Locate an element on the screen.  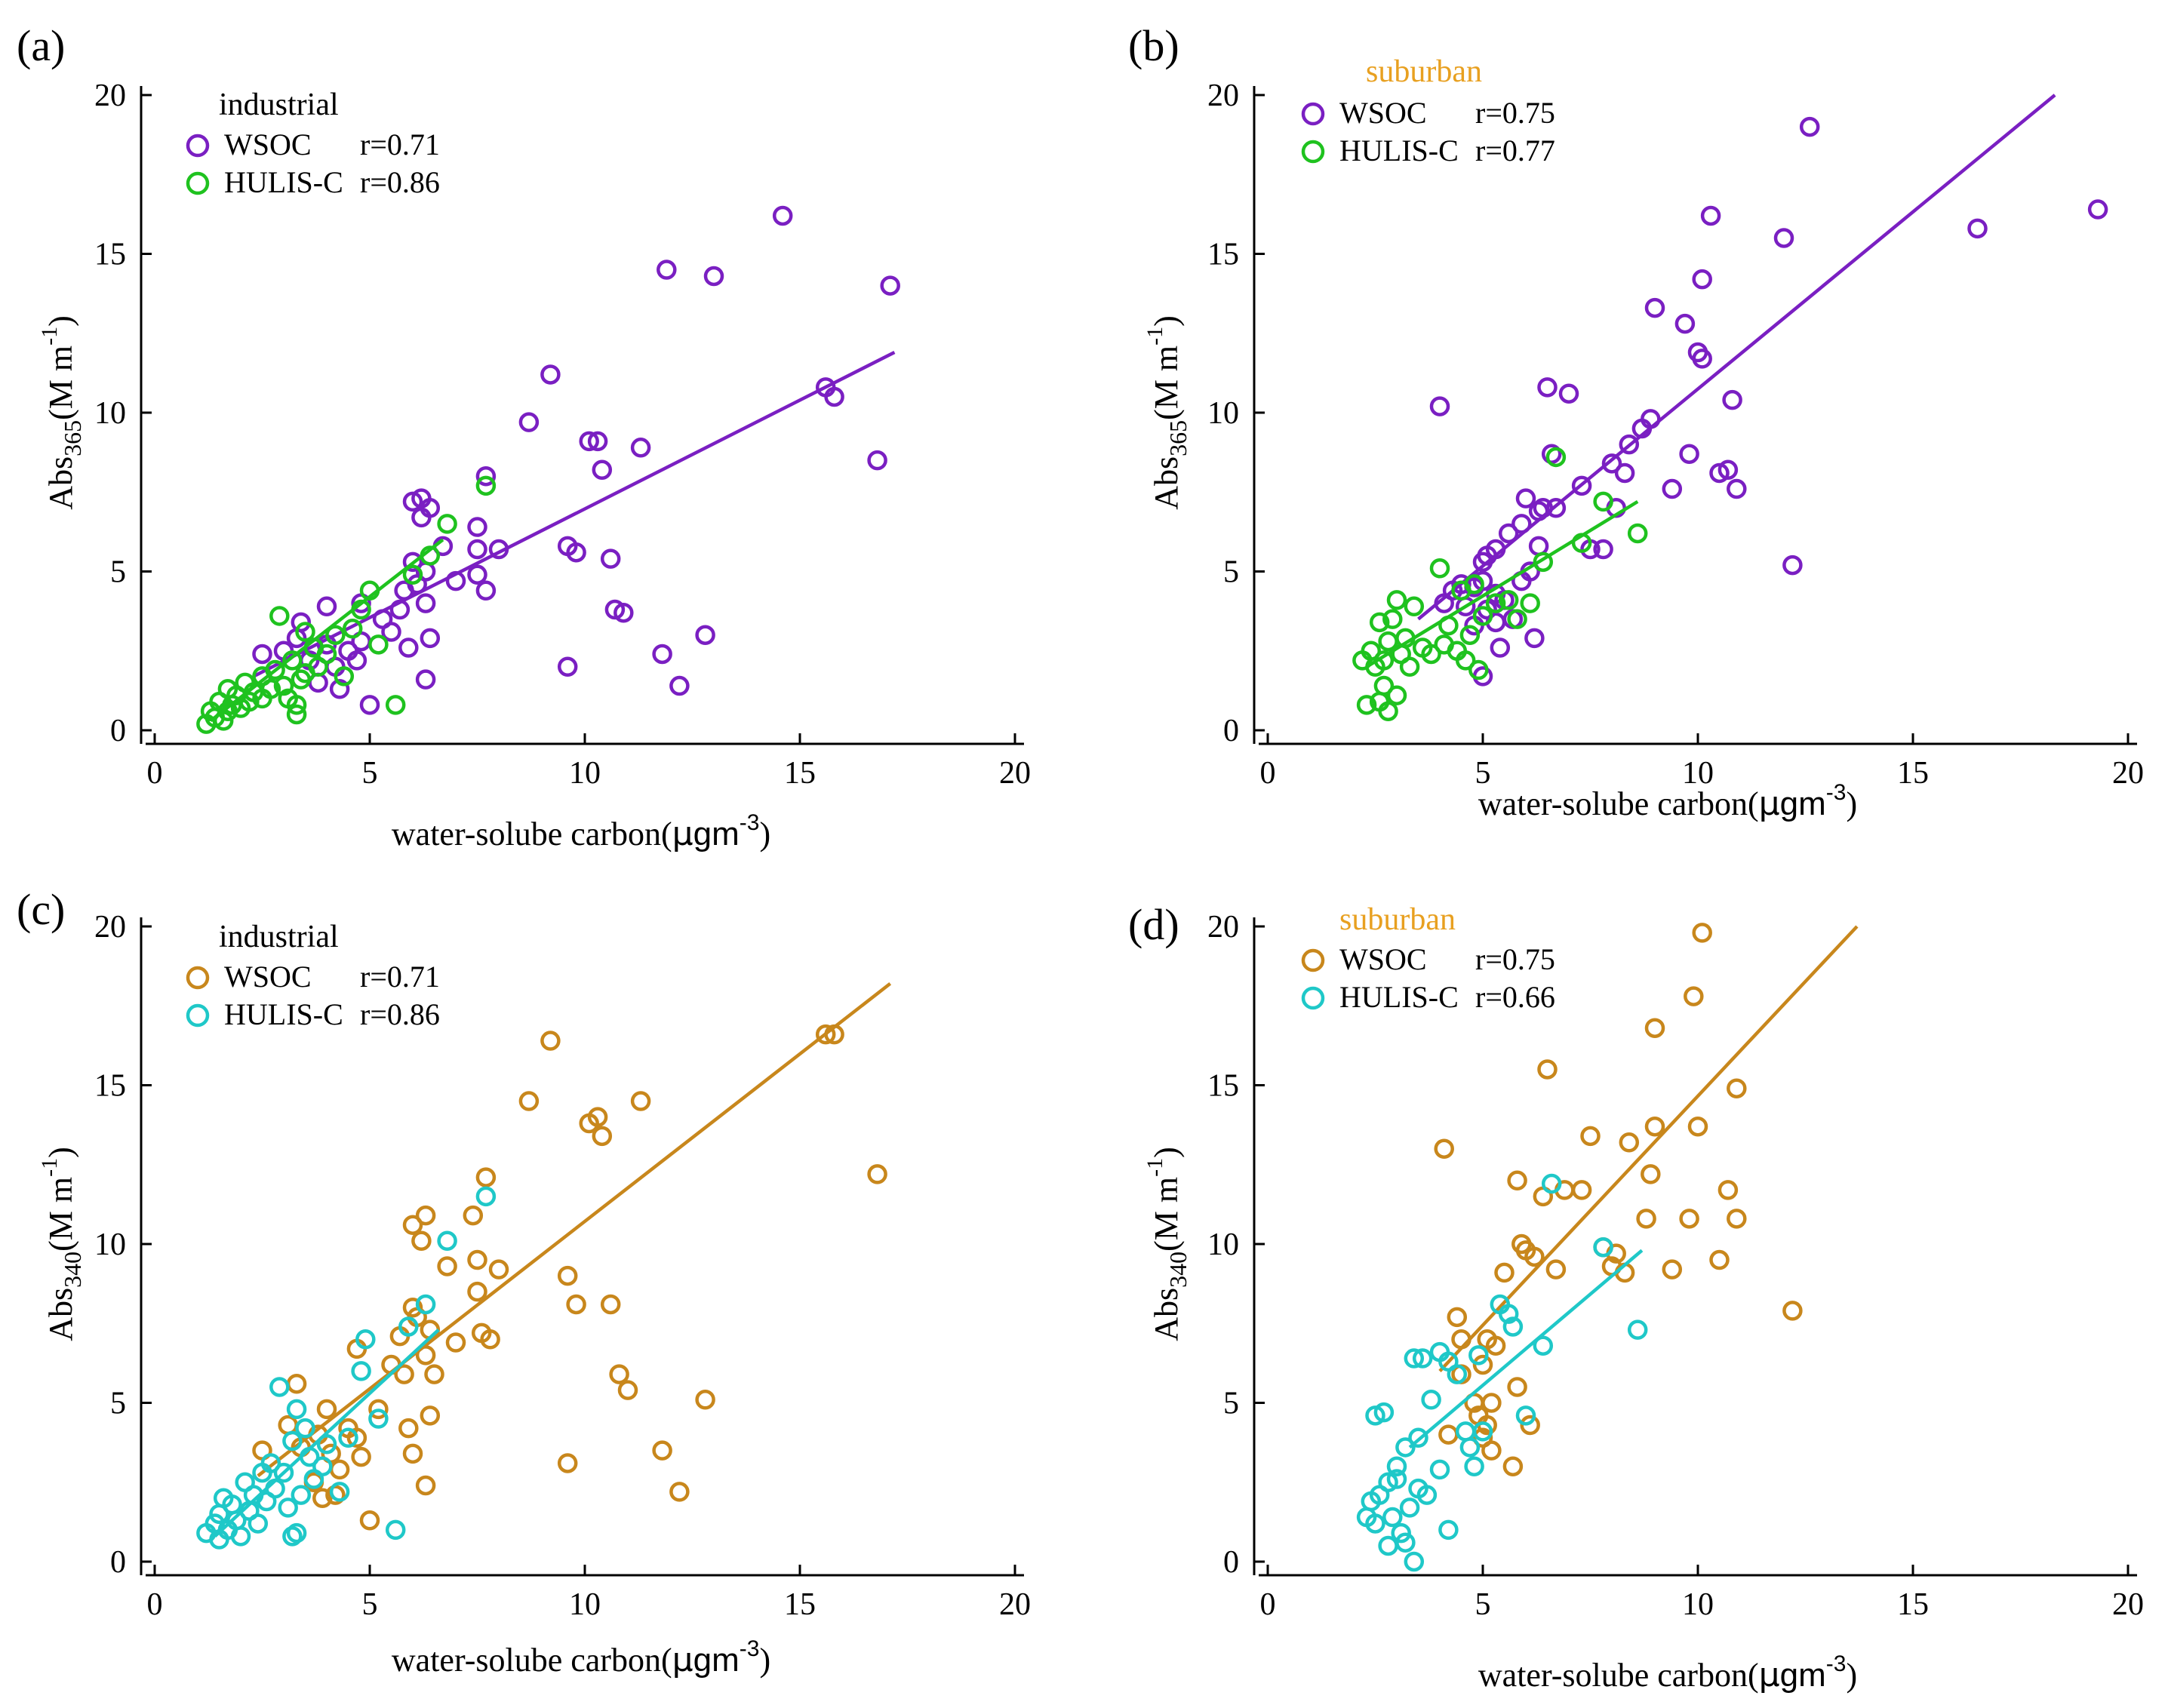
x-tick-label: 5 is located at coordinates (370, 773).